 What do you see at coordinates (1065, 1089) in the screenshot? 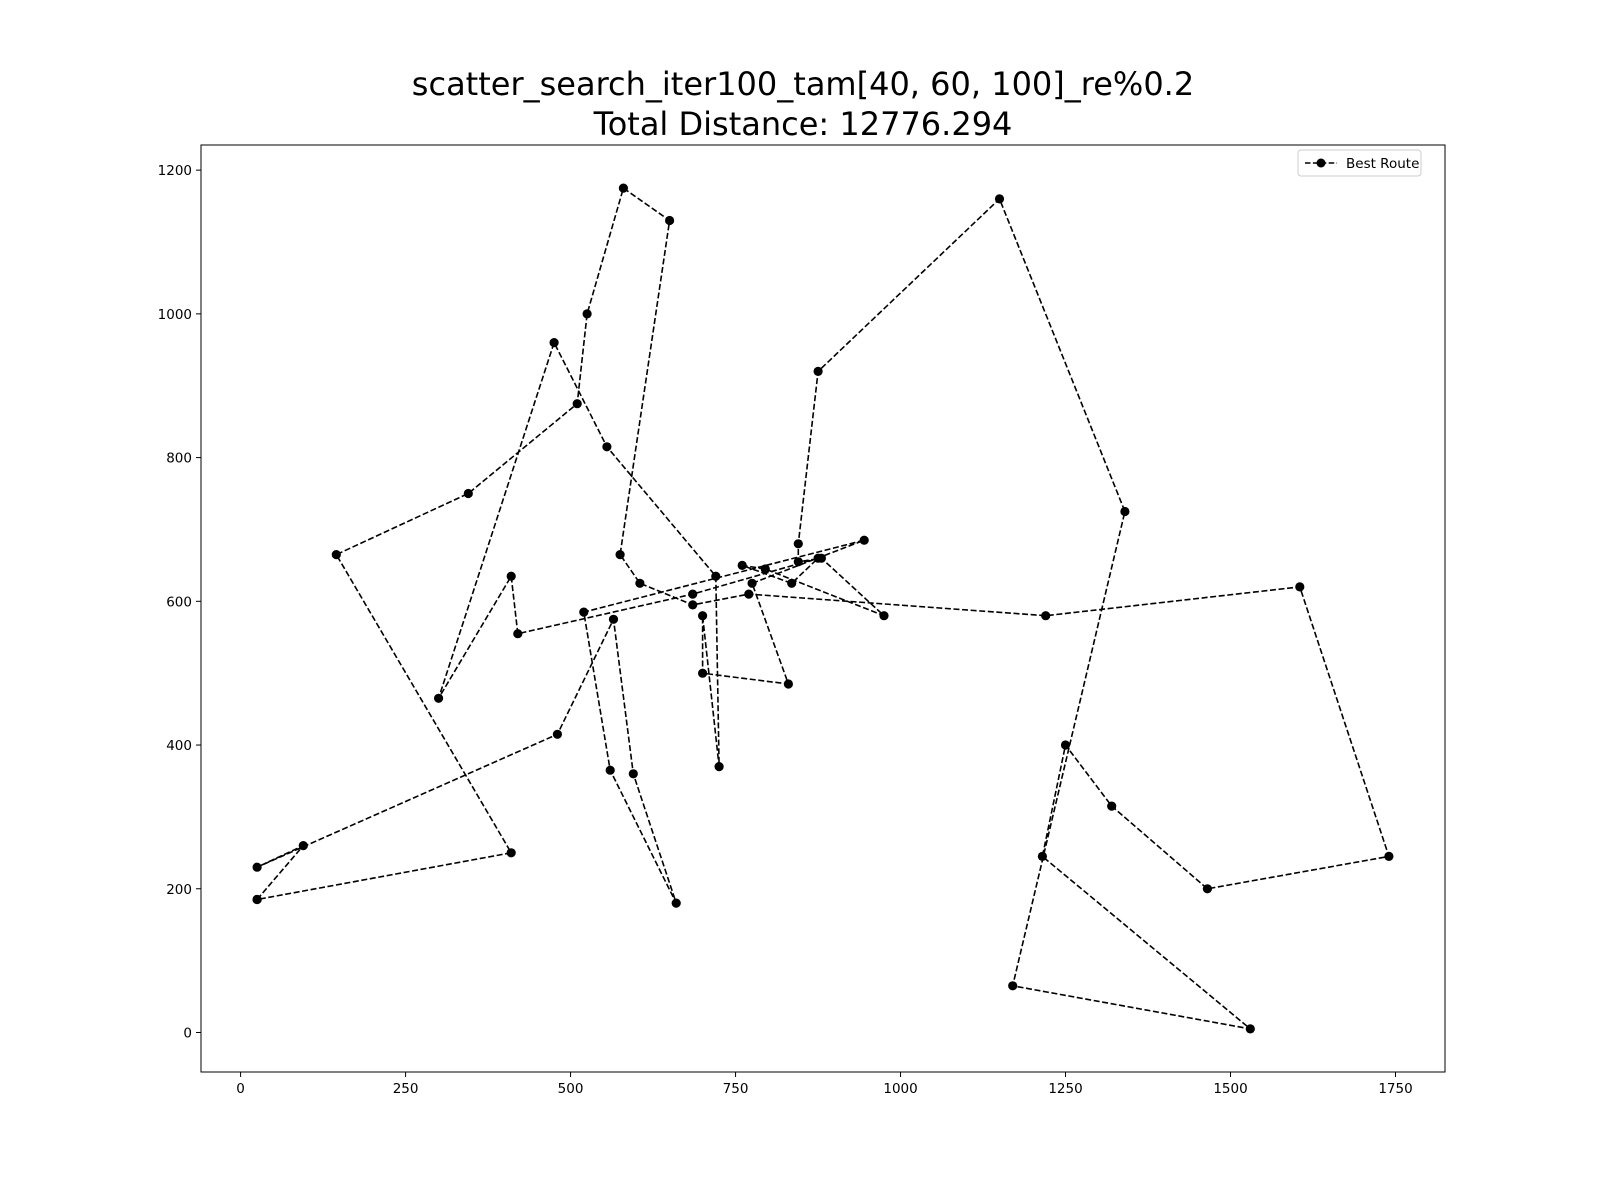
I see `x-tick-label: 1250` at bounding box center [1065, 1089].